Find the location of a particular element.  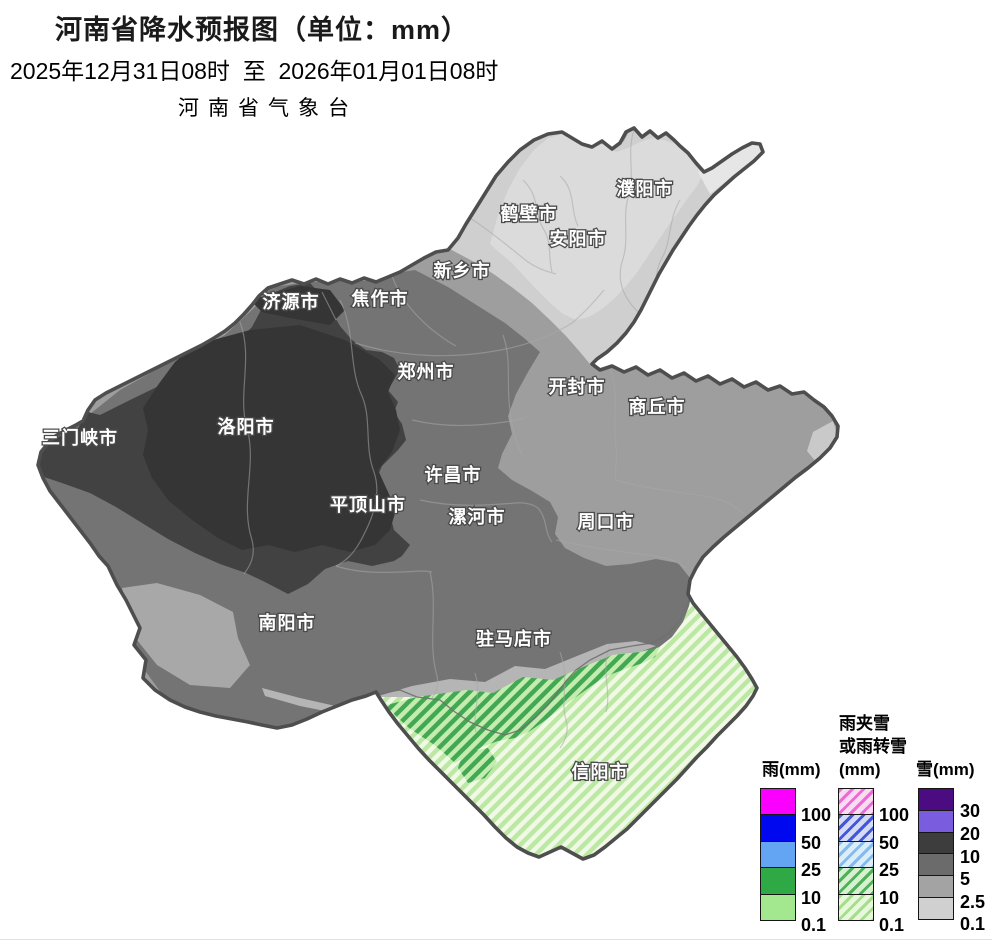

legend-rain-title: 雨(mm) is located at coordinates (791, 769).